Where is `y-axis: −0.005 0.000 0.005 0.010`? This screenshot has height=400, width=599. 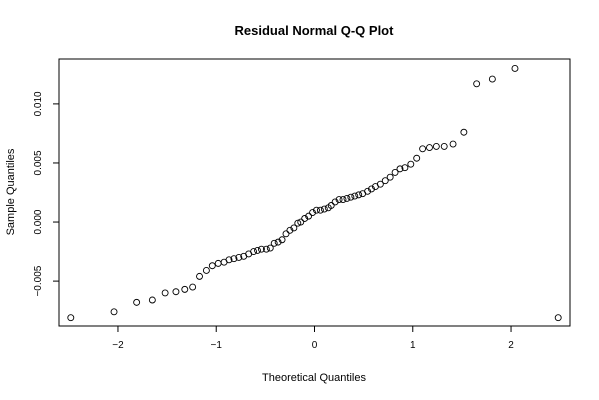
y-axis: −0.005 0.000 0.005 0.010 is located at coordinates (46, 194).